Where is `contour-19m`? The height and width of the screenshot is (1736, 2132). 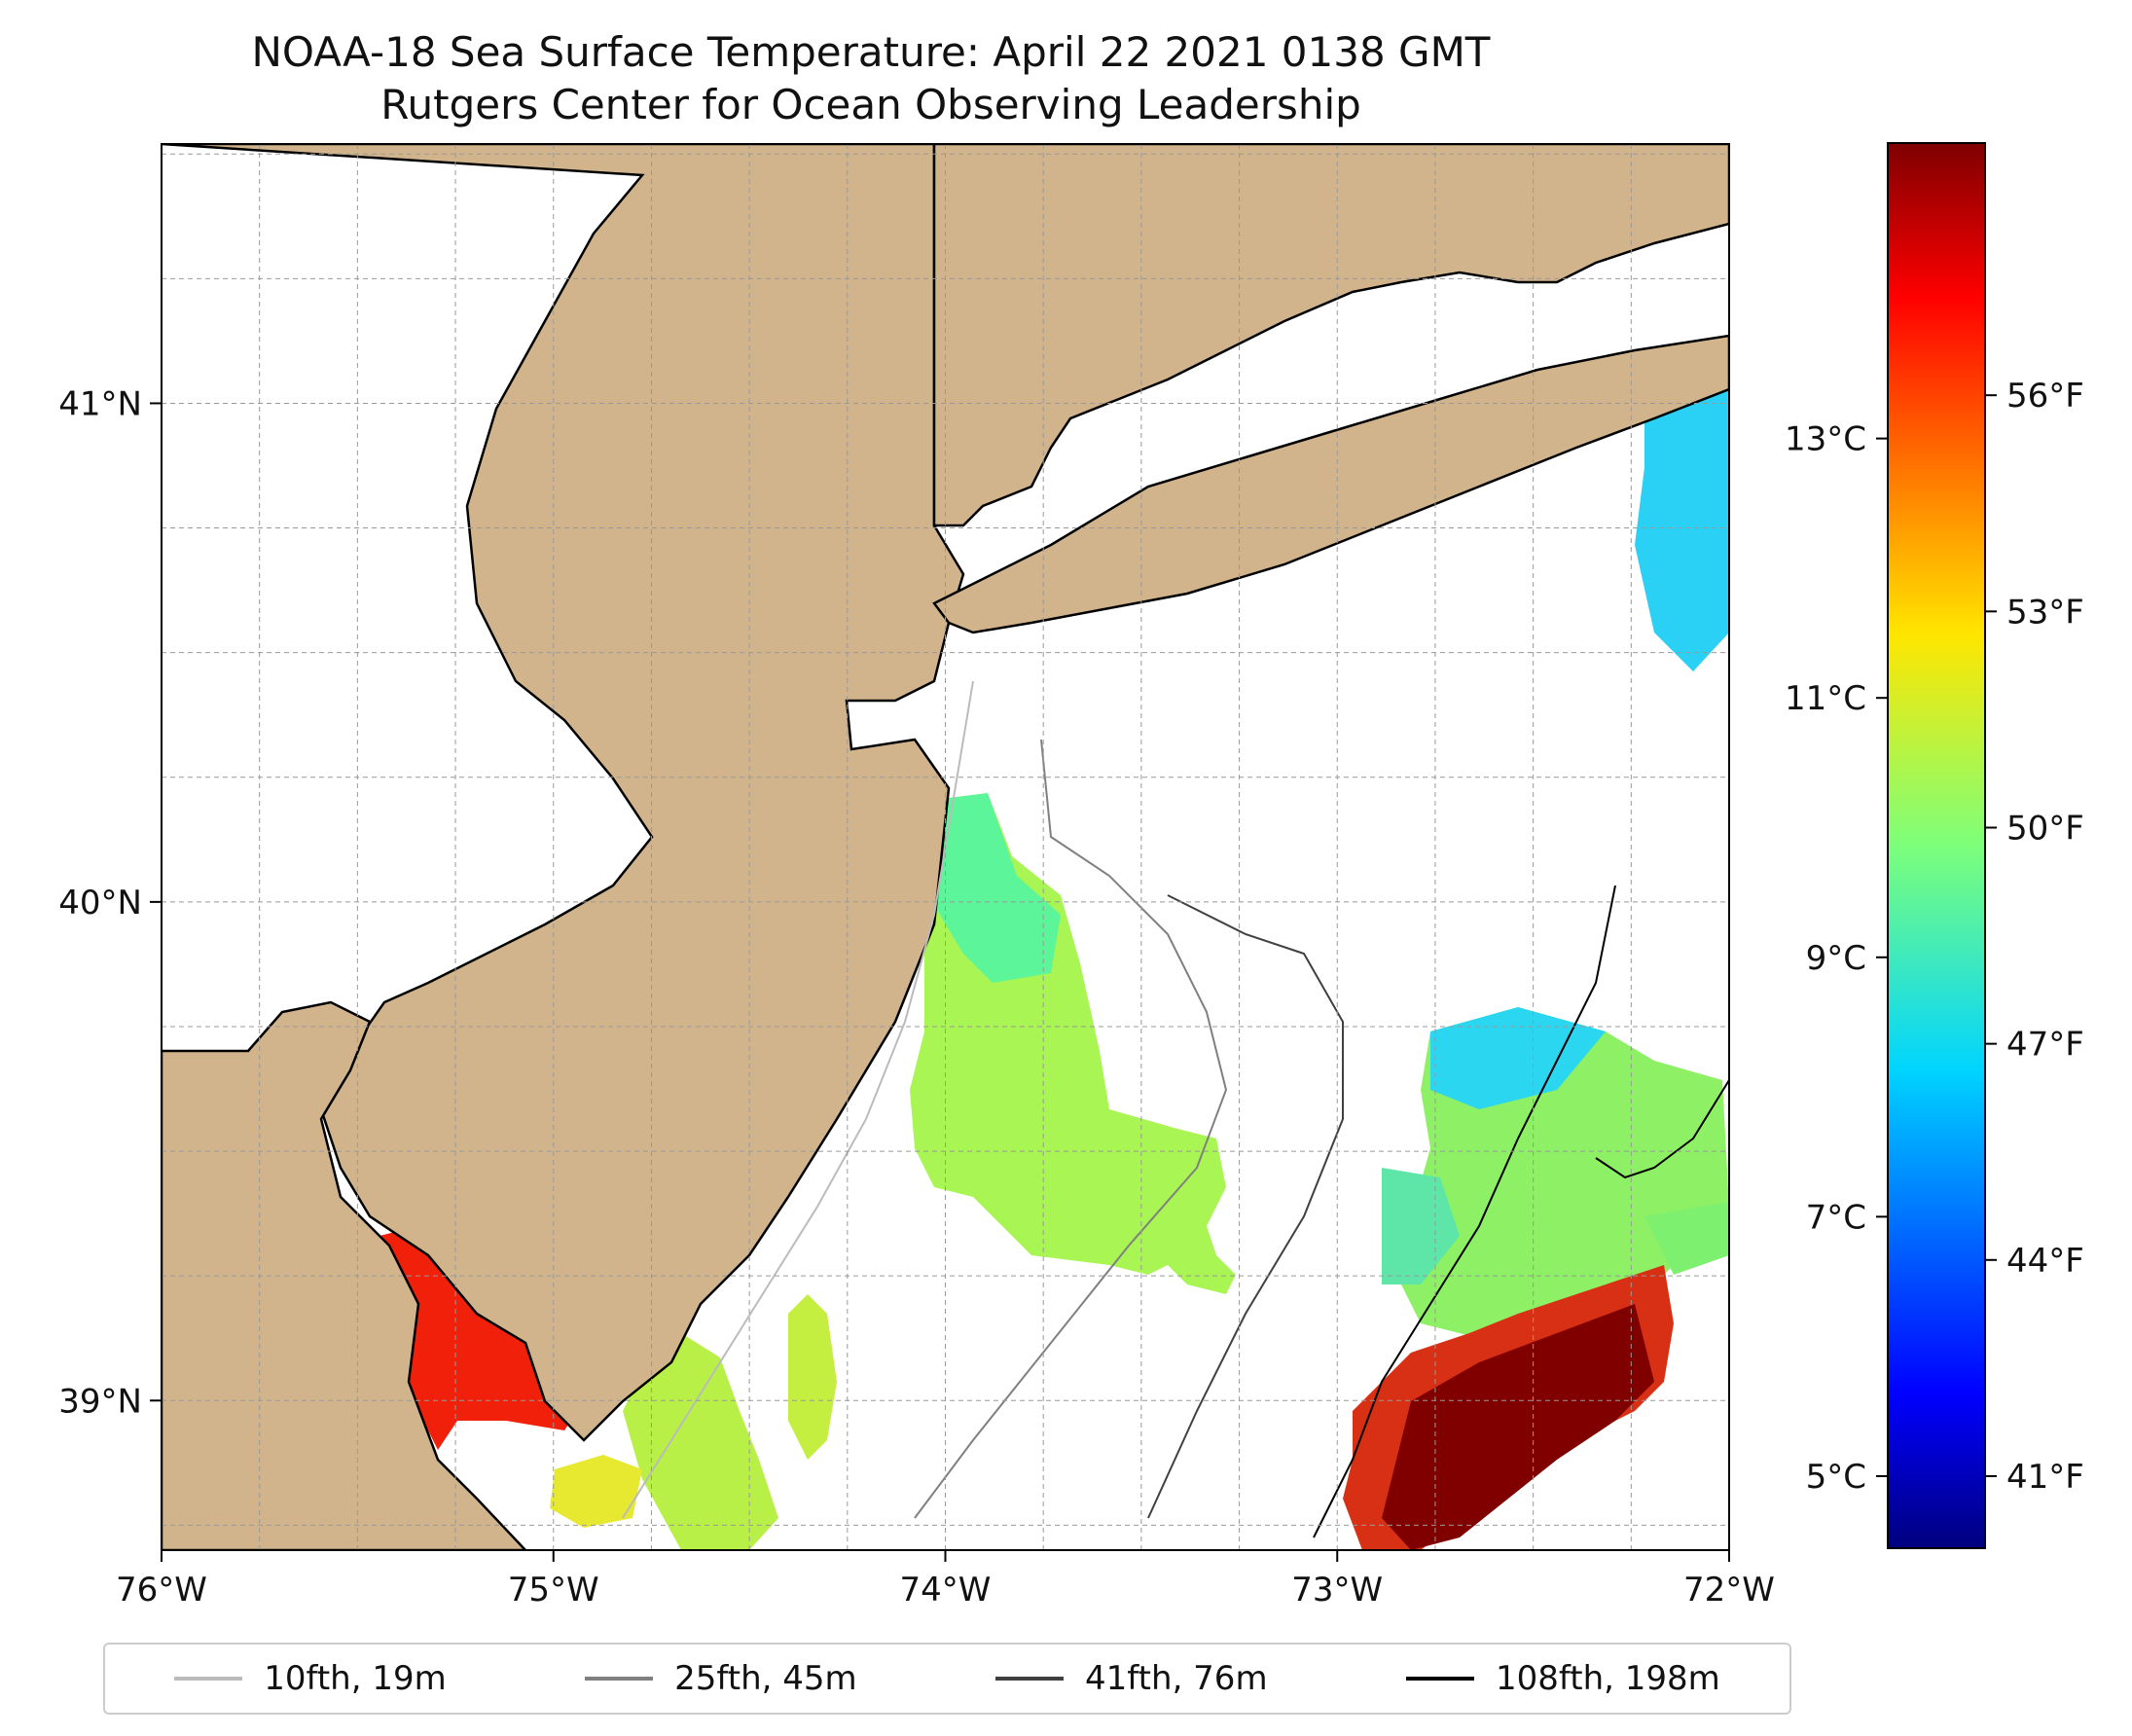 contour-19m is located at coordinates (798, 1100).